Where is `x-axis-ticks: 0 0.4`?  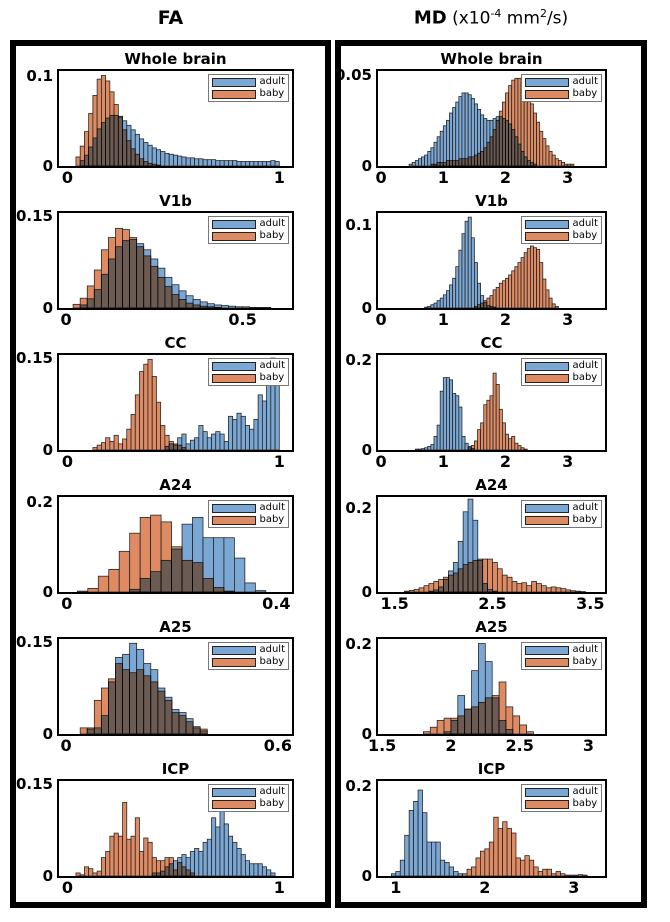 x-axis-ticks: 0 0.4 is located at coordinates (175, 604).